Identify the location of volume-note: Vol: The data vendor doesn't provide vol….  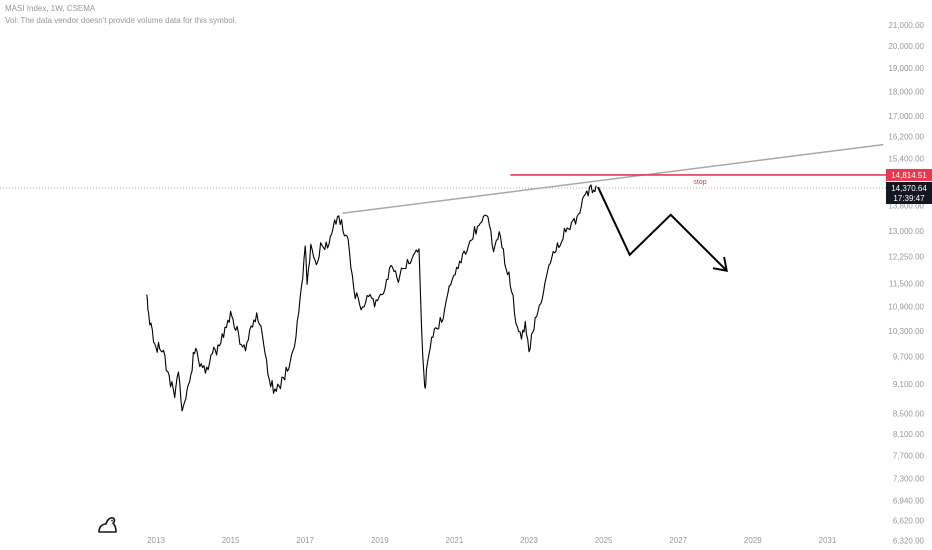
(121, 20).